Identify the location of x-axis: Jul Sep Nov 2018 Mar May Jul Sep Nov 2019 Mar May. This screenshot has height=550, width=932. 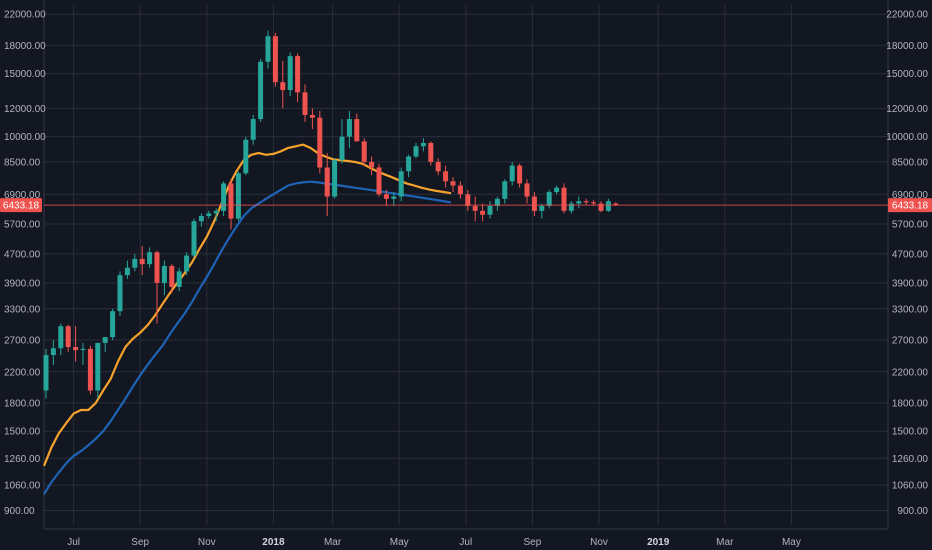
(434, 542).